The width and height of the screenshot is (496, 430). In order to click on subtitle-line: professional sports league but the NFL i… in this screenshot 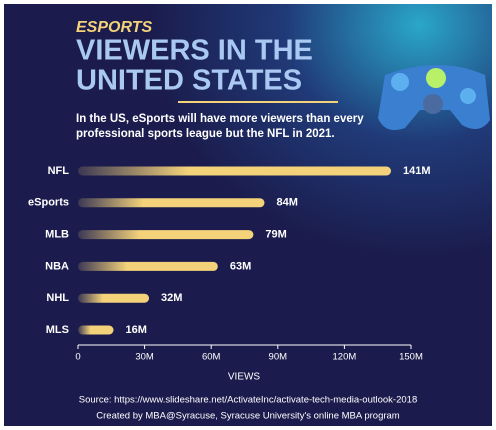, I will do `click(205, 134)`.